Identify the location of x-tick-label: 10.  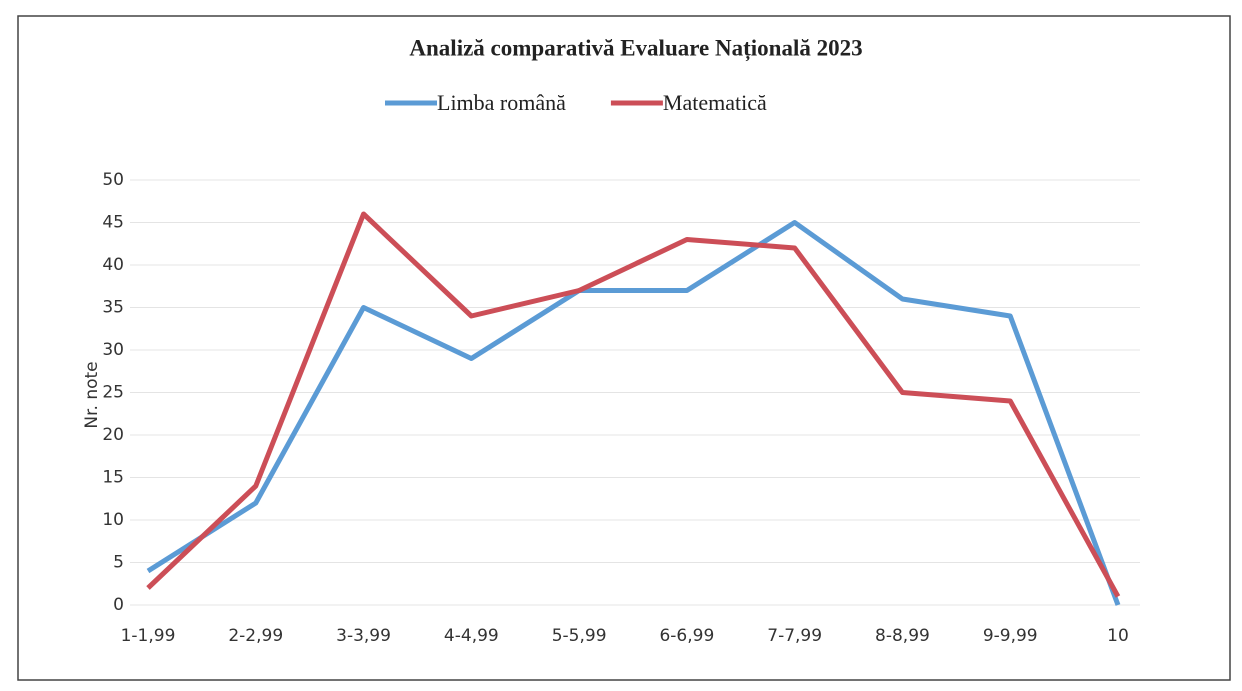
(1118, 636).